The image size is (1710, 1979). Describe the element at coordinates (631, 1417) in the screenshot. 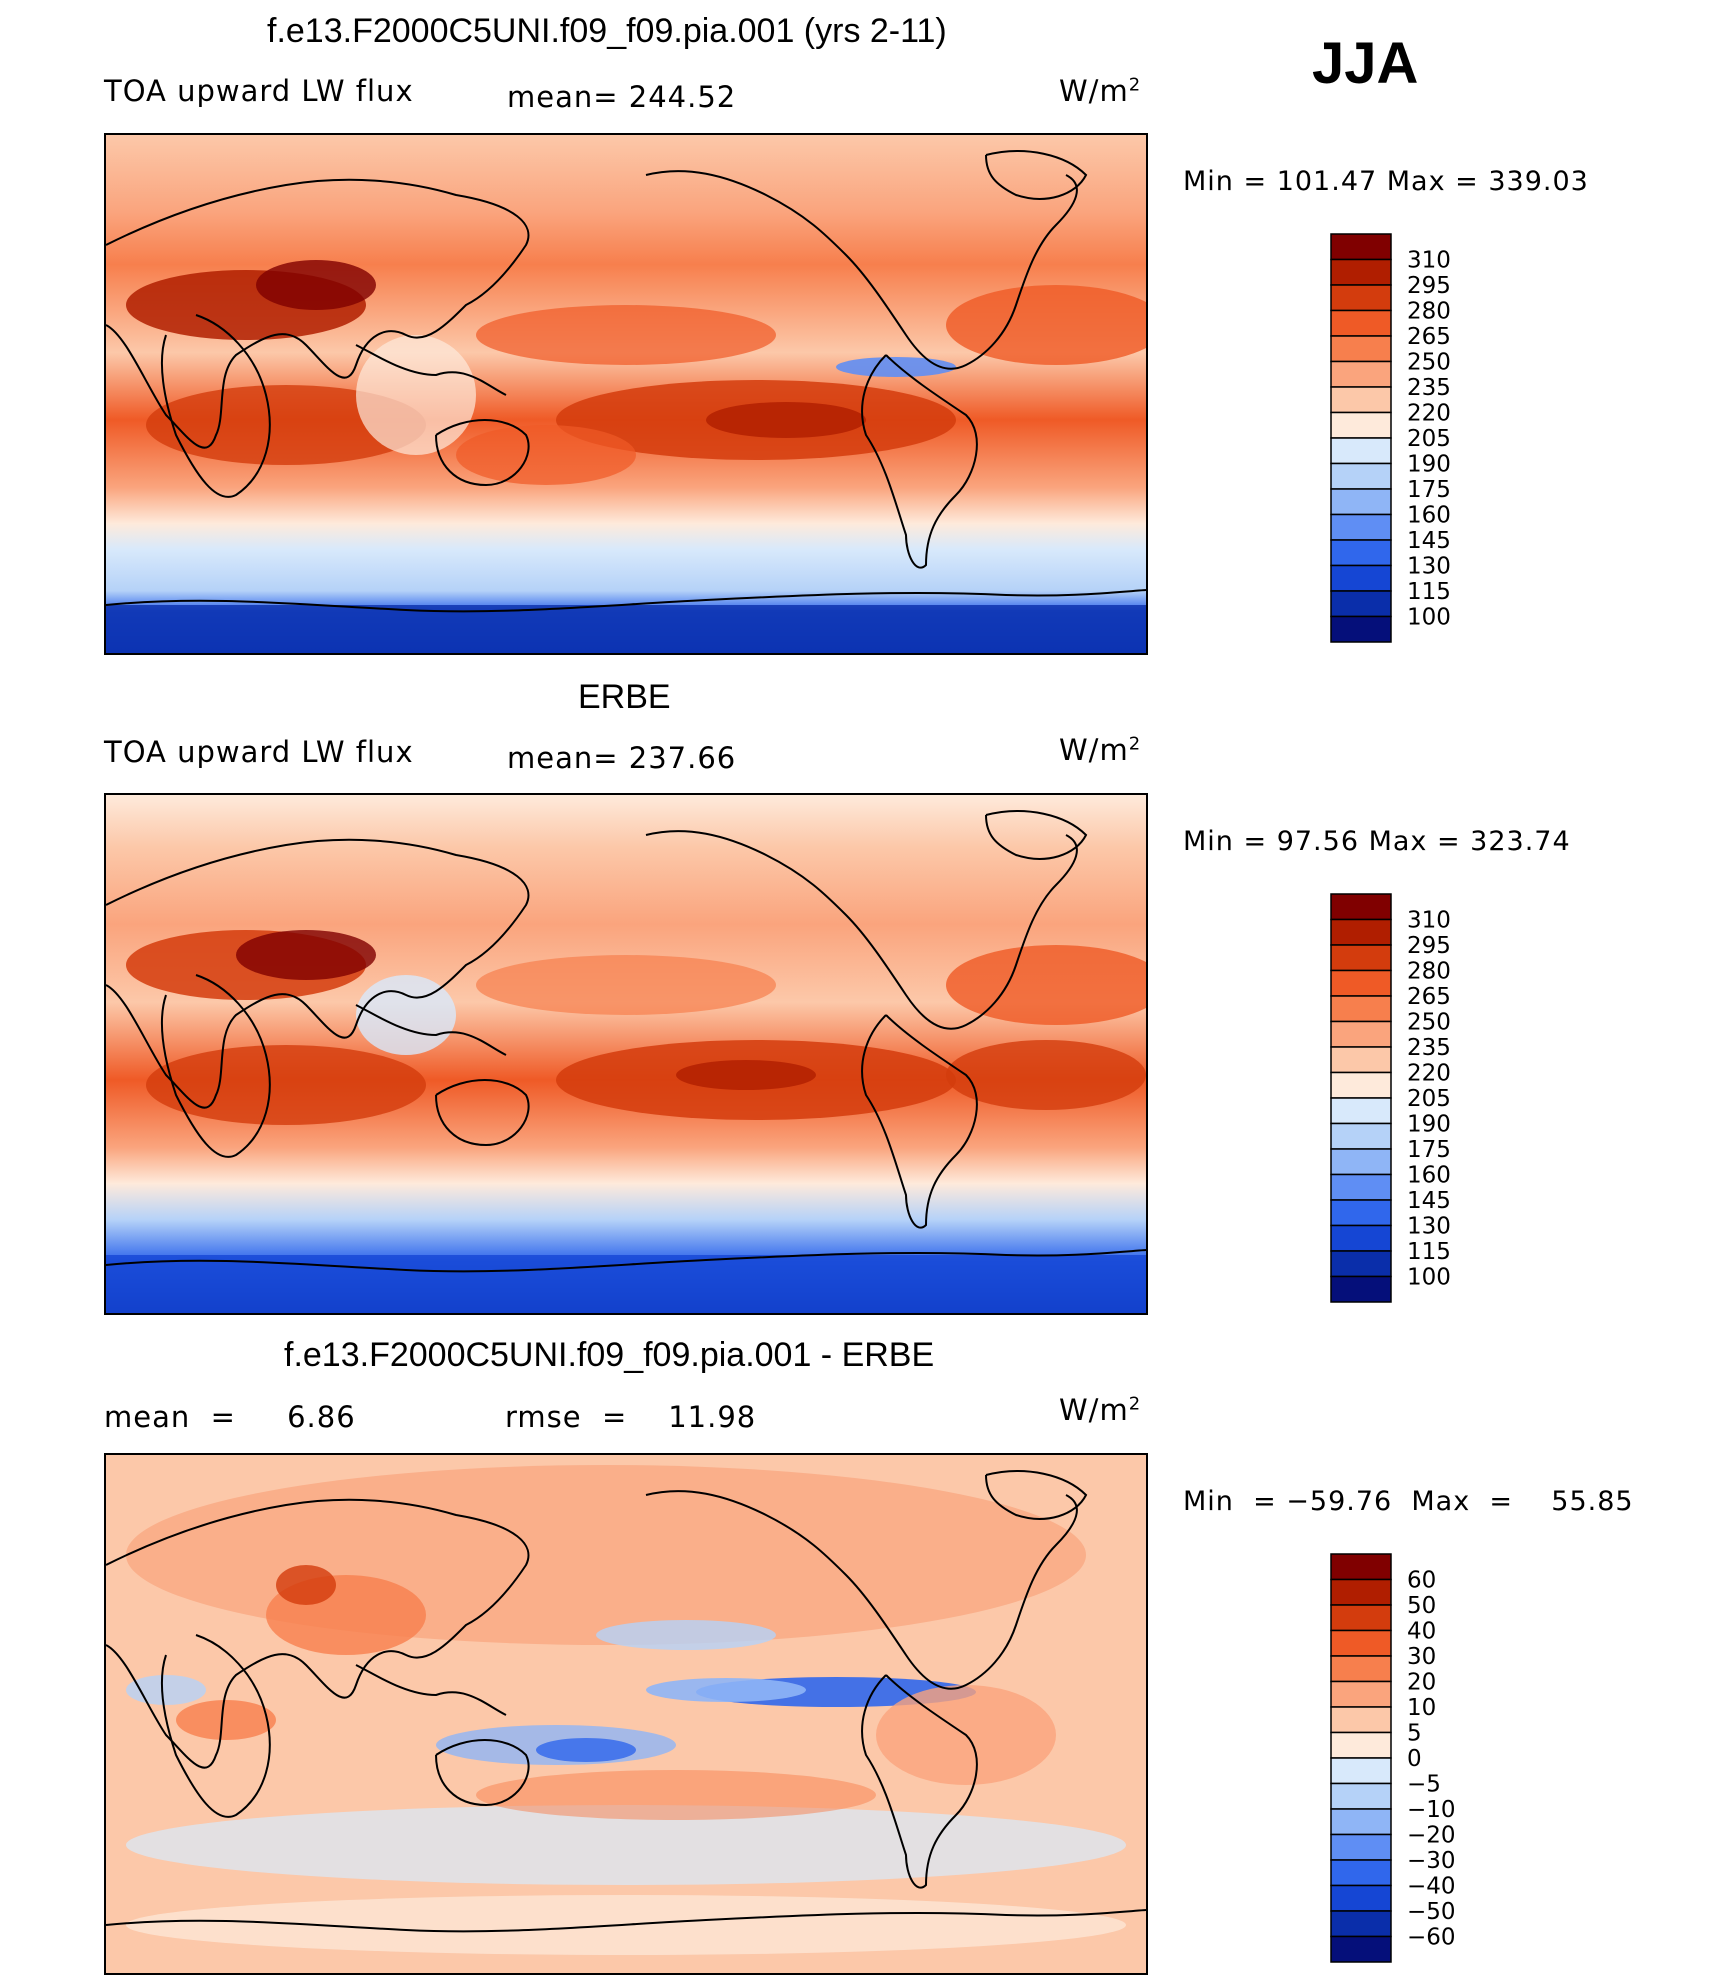

I see `rmse-label: rmse = 11.98` at that location.